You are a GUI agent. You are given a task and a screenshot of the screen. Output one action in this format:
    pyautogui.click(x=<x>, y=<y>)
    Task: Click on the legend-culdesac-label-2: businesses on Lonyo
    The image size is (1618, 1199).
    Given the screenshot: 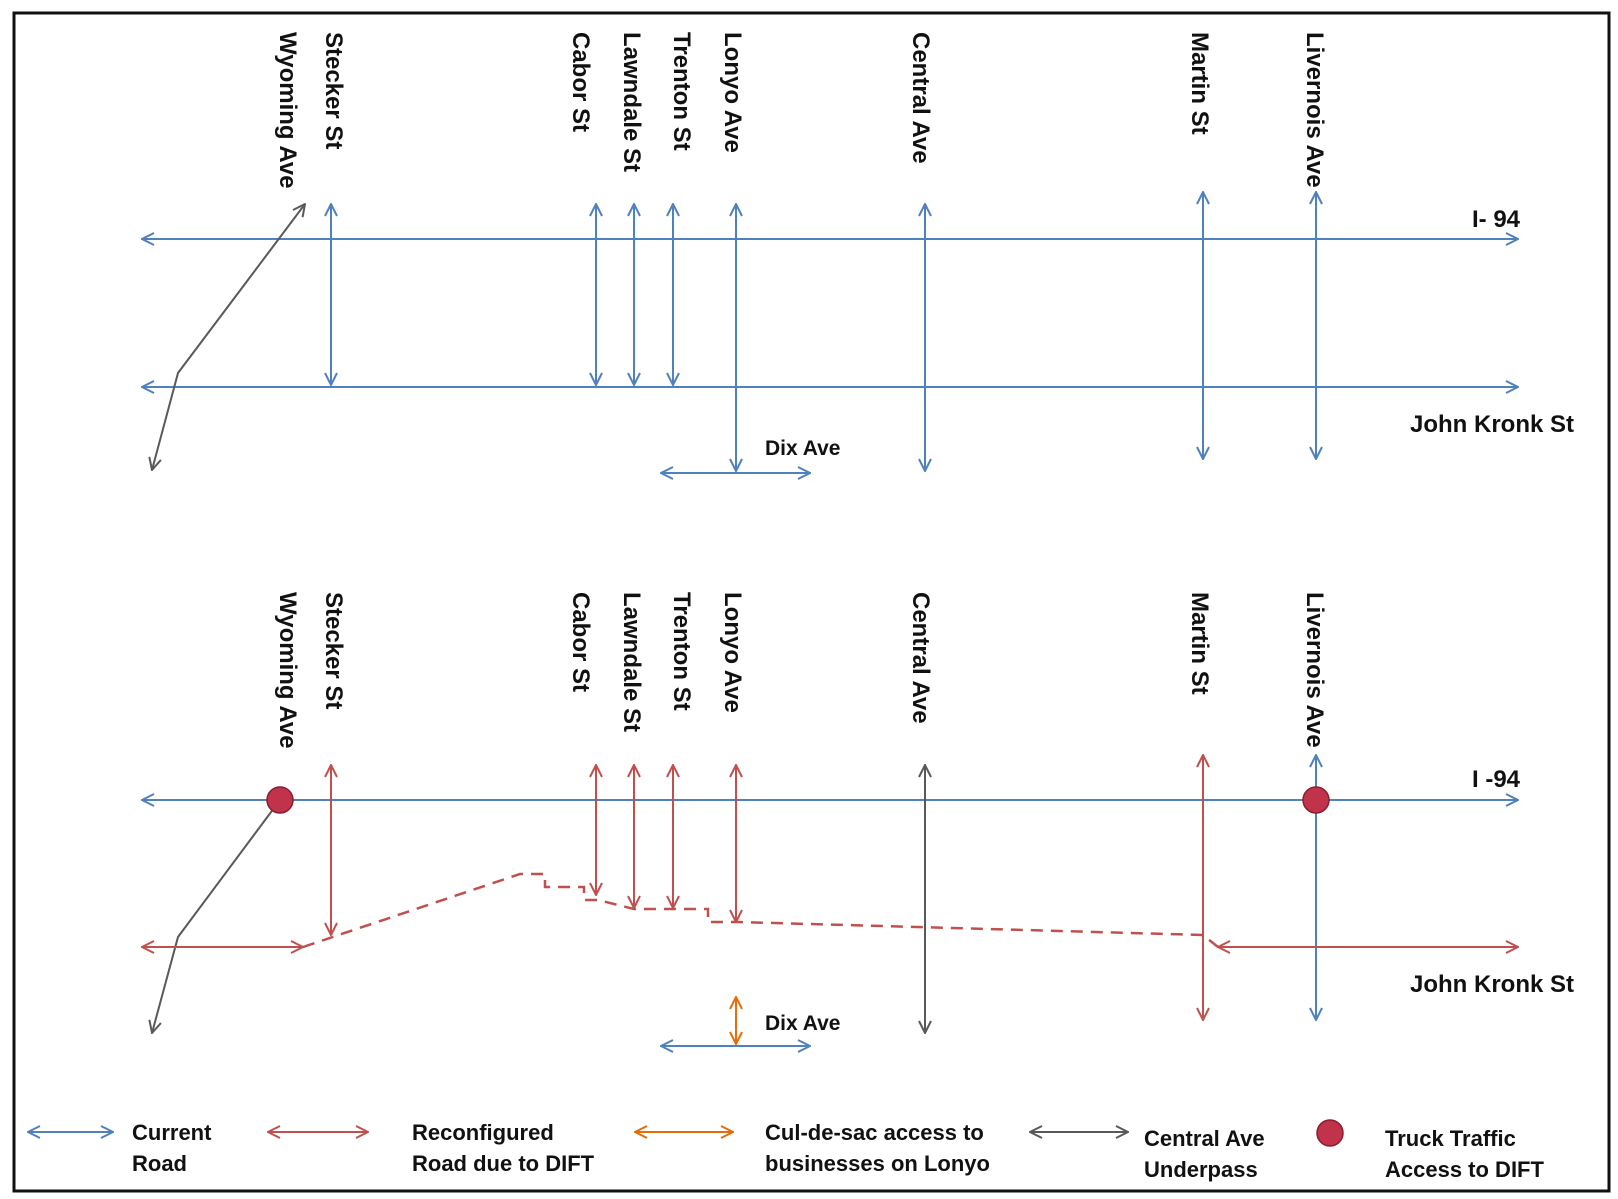 What is the action you would take?
    pyautogui.click(x=877, y=1163)
    